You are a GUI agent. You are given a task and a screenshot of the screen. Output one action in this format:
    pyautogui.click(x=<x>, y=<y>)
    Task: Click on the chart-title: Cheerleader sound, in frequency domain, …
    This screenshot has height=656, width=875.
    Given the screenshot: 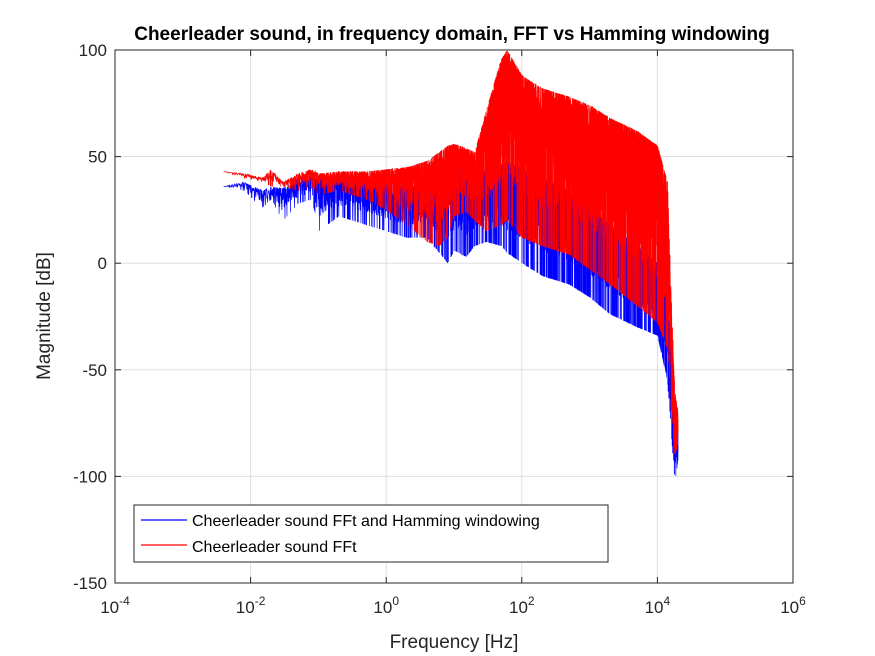 What is the action you would take?
    pyautogui.click(x=452, y=34)
    